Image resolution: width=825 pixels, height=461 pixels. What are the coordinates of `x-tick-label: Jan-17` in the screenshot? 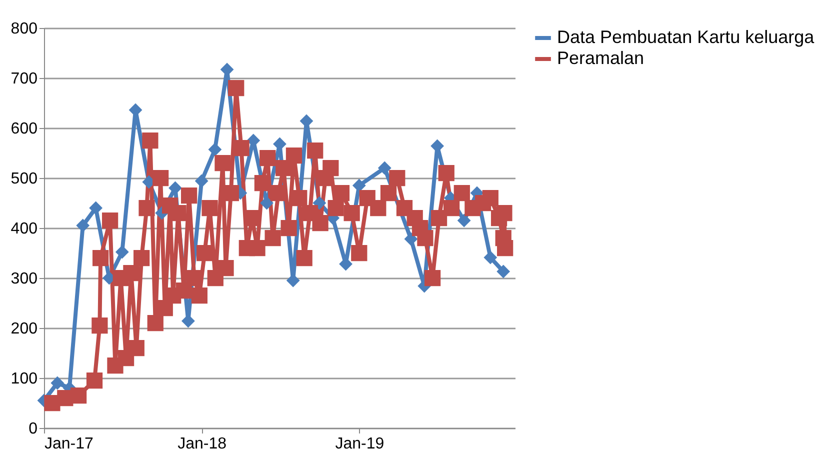 It's located at (69, 444).